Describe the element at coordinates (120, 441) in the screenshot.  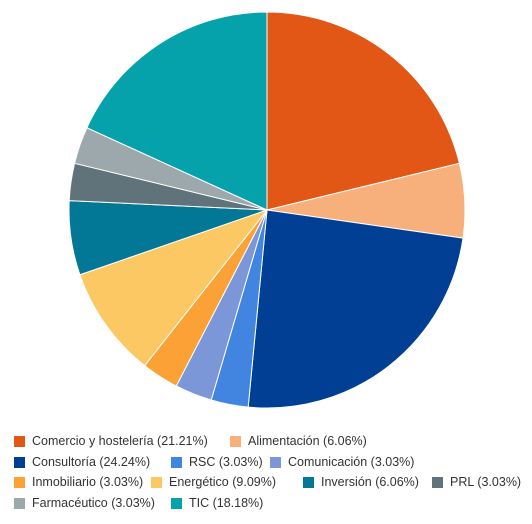
I see `legend-label: Comercio y hostelería (21.21%)` at that location.